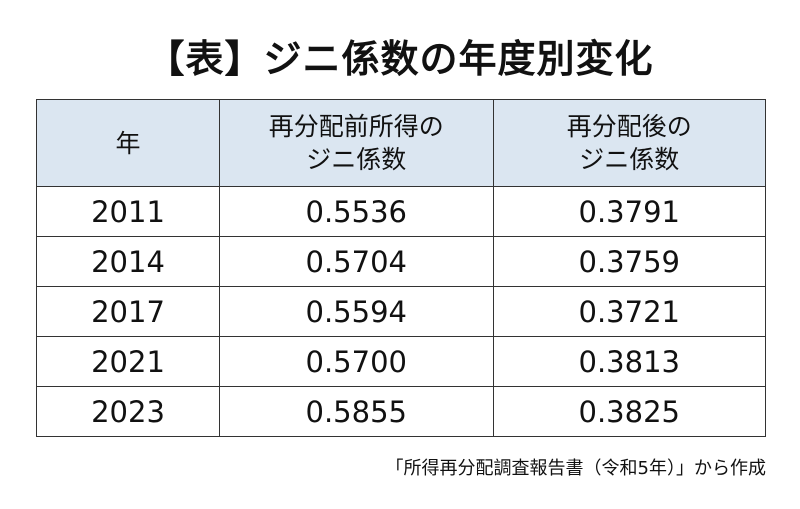  Describe the element at coordinates (356, 261) in the screenshot. I see `table-cell: 0.5704` at that location.